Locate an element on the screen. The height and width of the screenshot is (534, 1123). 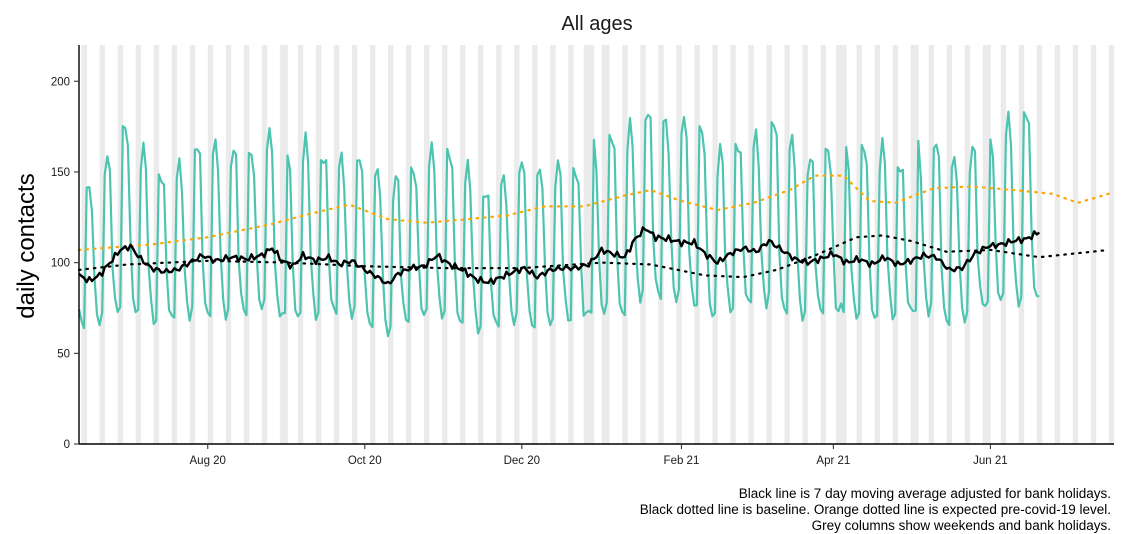
y-tick-label: 200 is located at coordinates (60, 82).